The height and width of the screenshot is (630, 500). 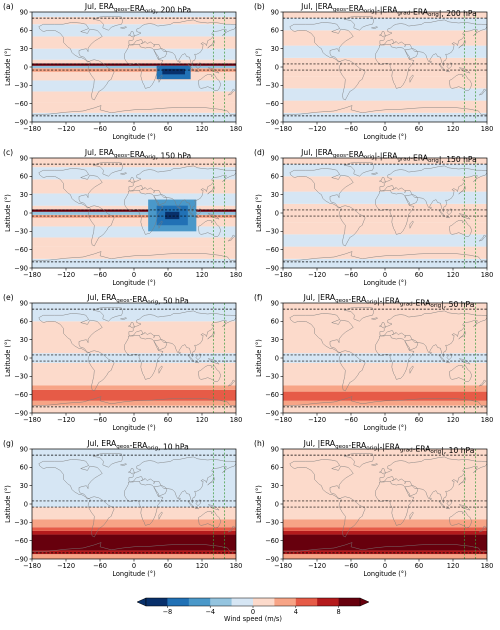 What do you see at coordinates (26, 504) in the screenshot?
I see `y-tick-label: 0` at bounding box center [26, 504].